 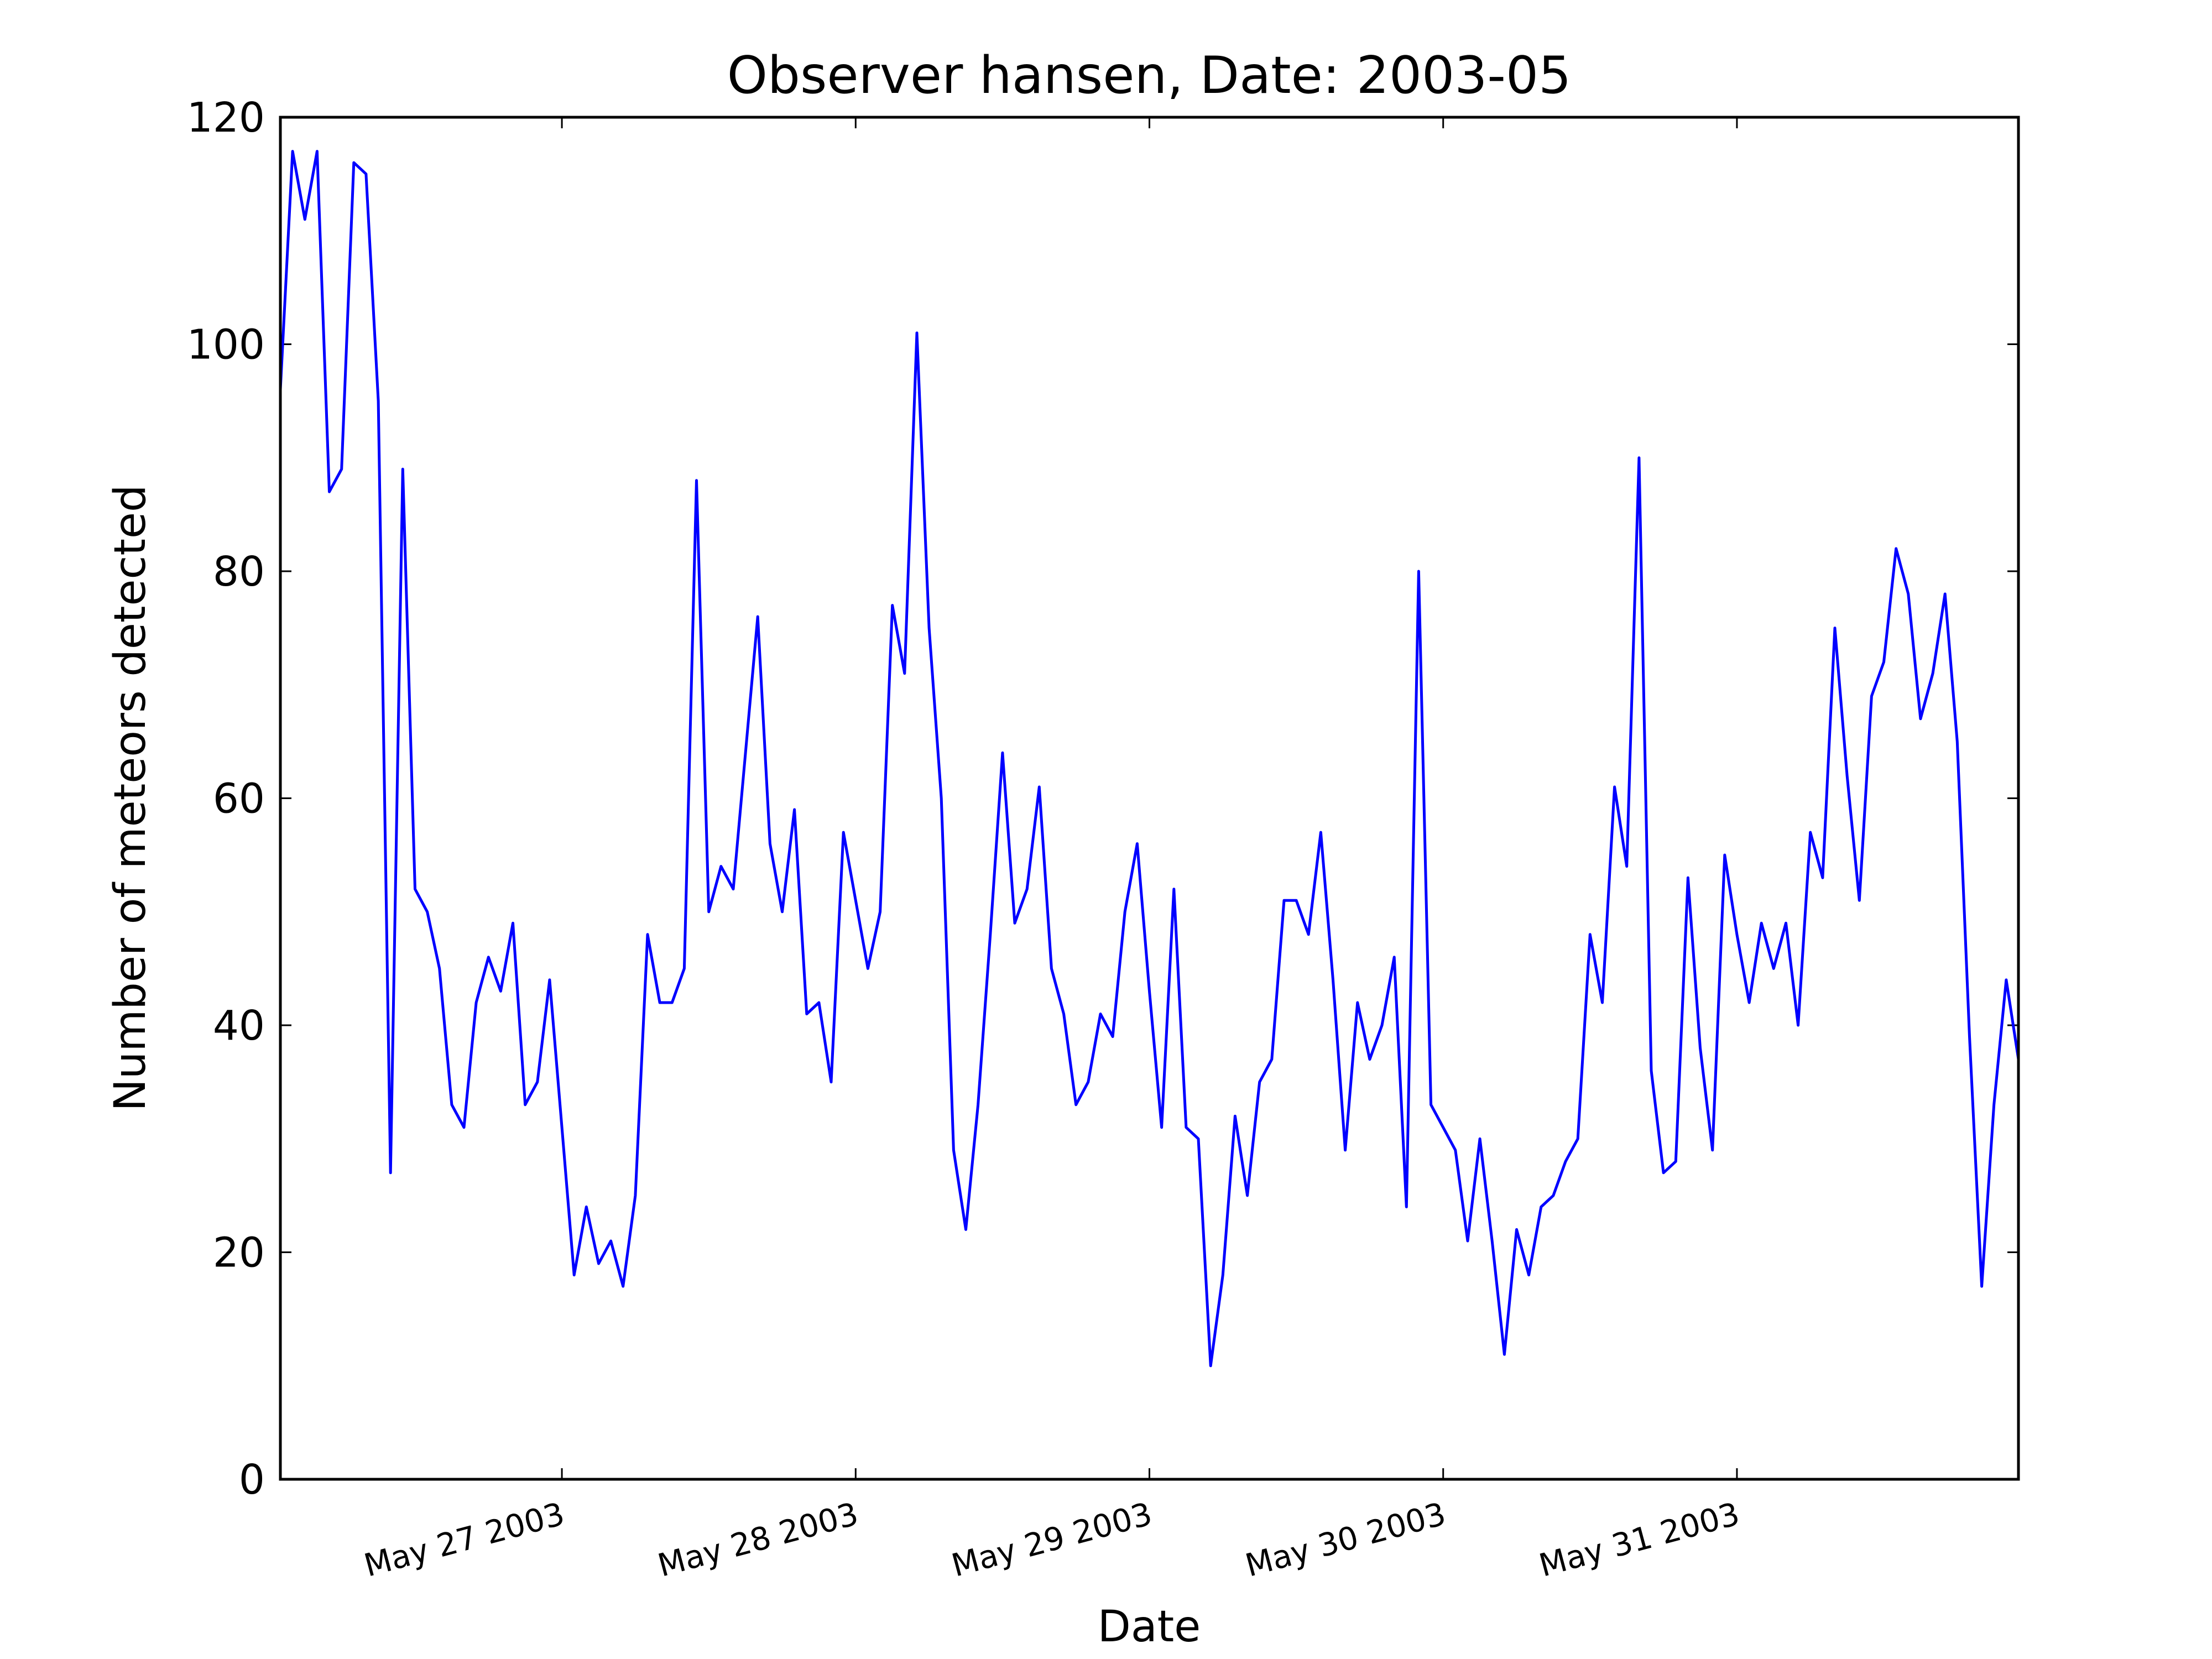 What do you see at coordinates (239, 799) in the screenshot?
I see `y-tick-label: 60` at bounding box center [239, 799].